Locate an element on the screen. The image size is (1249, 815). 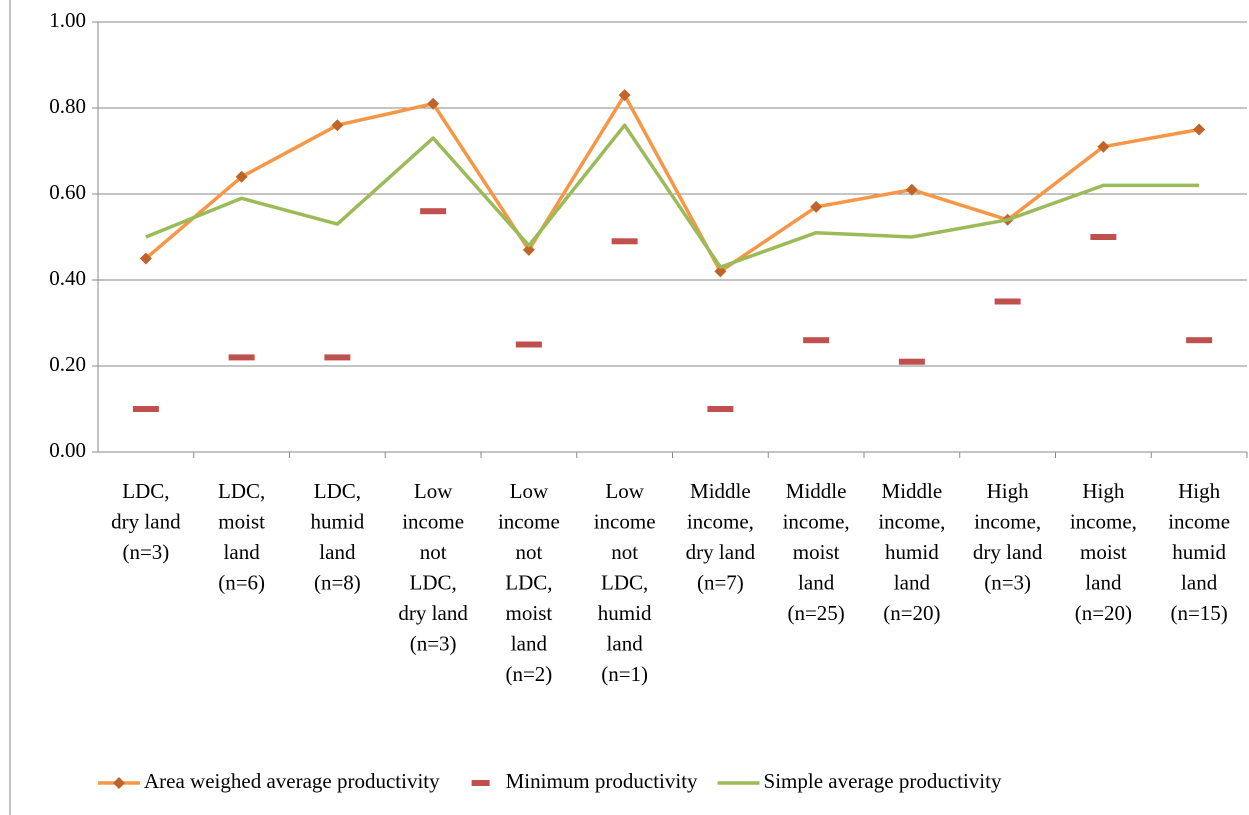
y-tick-label: 0.00 is located at coordinates (67, 450).